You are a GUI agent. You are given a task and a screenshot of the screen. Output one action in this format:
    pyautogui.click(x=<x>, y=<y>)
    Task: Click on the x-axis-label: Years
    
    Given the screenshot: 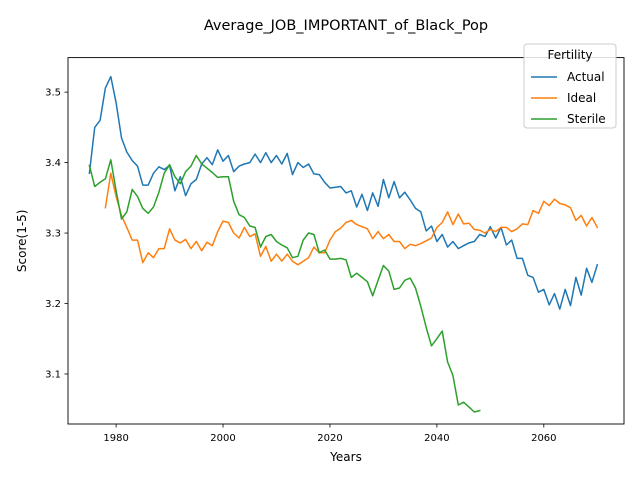 What is the action you would take?
    pyautogui.click(x=345, y=457)
    